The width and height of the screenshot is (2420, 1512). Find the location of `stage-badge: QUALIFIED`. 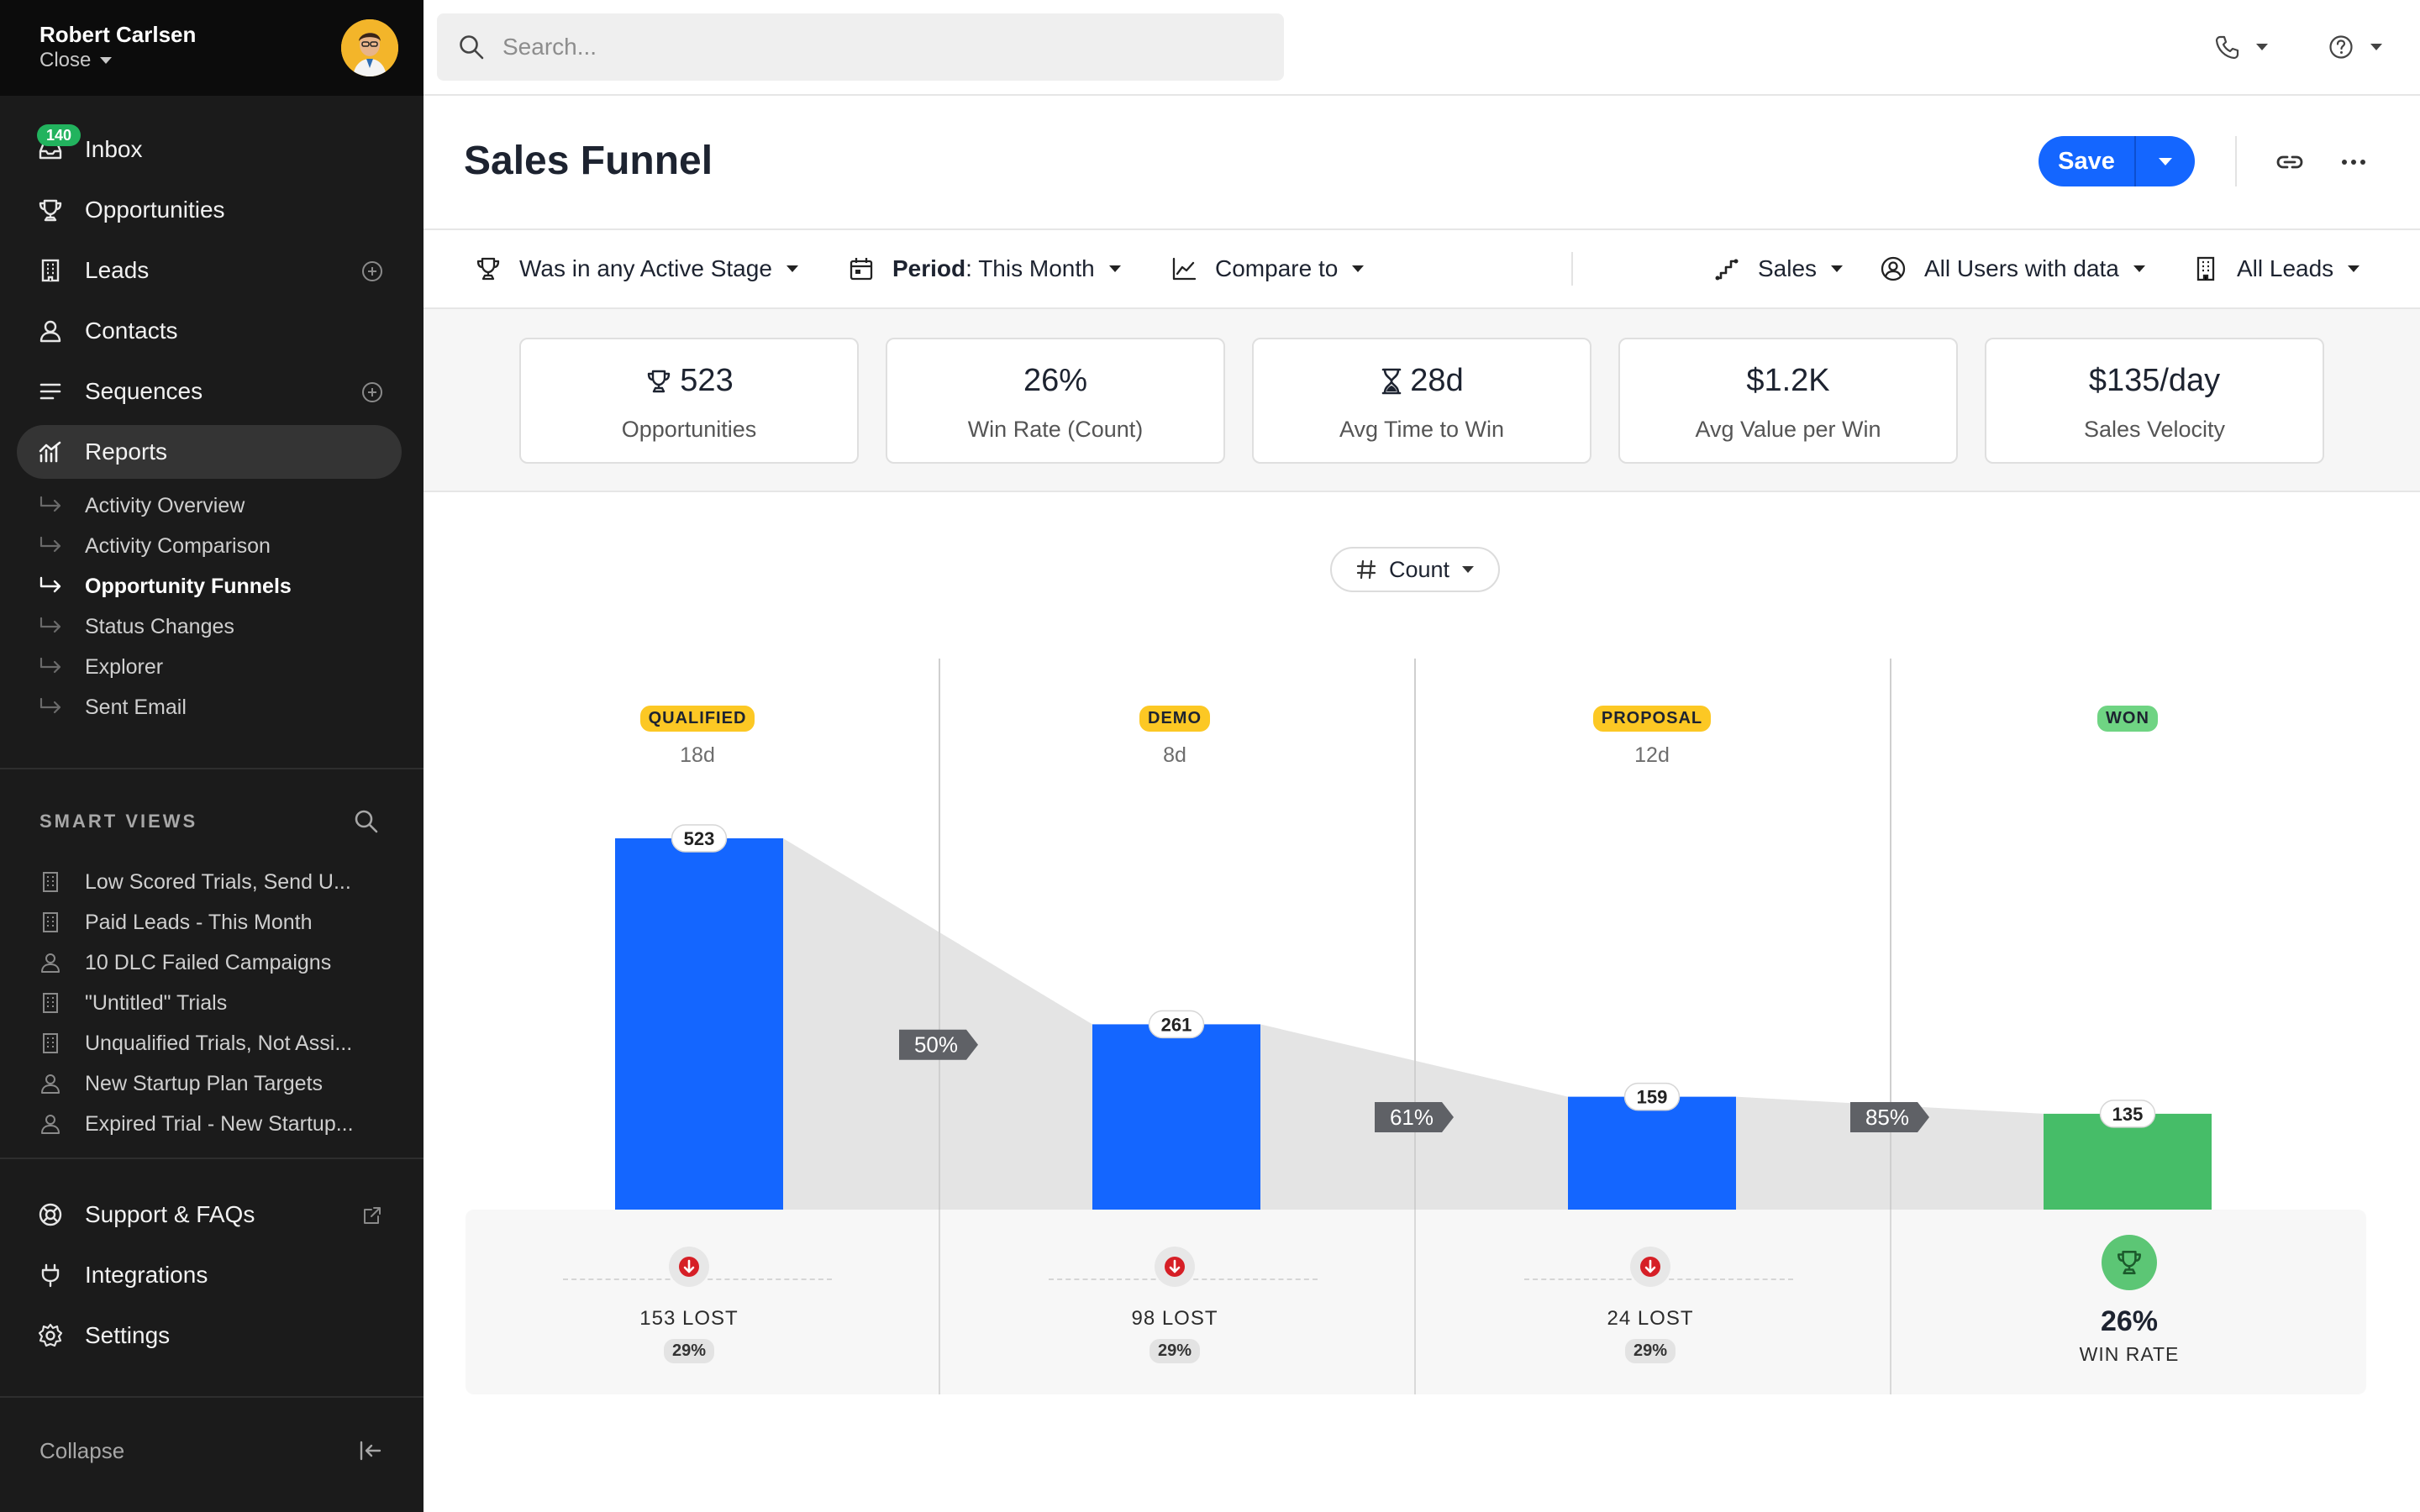

stage-badge: QUALIFIED is located at coordinates (697, 719).